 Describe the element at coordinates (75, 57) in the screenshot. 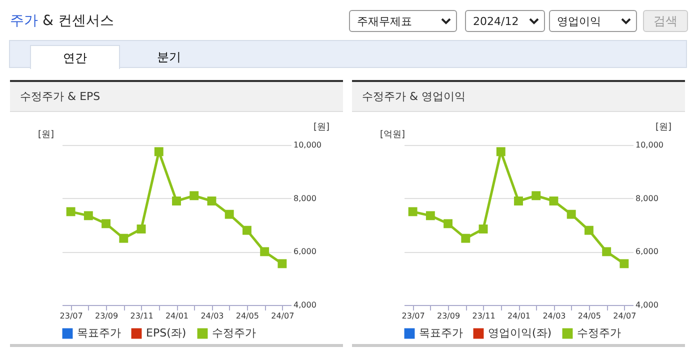

I see `tab: 연간` at that location.